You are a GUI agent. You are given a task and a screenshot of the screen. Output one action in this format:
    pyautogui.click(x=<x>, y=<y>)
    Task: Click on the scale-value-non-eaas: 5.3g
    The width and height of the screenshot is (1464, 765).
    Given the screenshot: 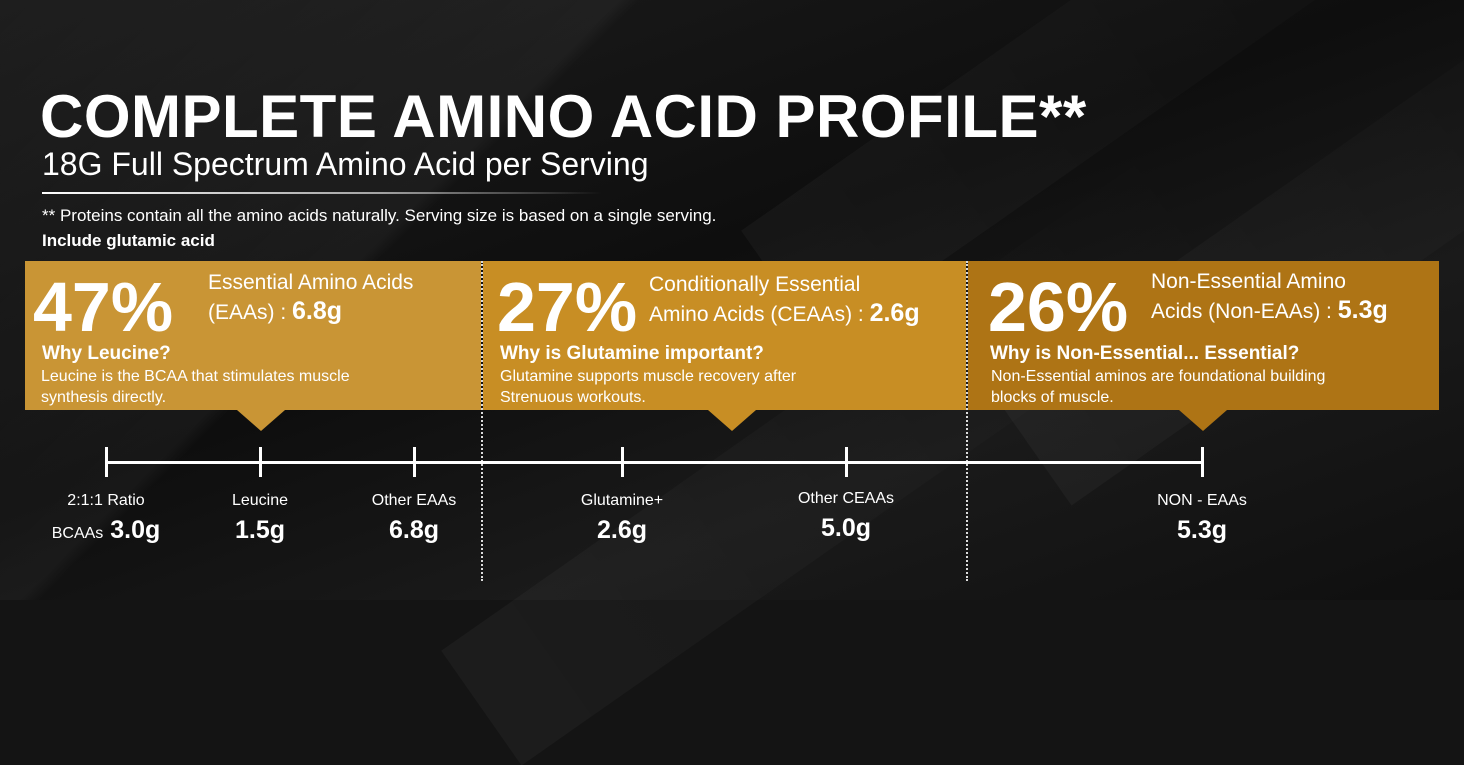 What is the action you would take?
    pyautogui.click(x=1202, y=530)
    